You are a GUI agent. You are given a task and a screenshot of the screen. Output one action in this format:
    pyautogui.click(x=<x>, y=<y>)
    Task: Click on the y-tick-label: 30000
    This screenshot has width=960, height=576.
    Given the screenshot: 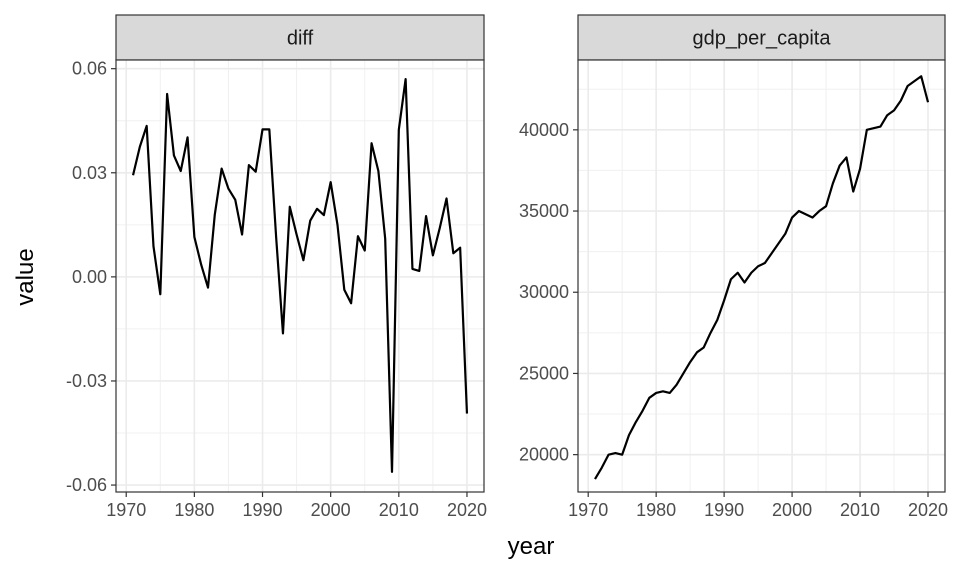 What is the action you would take?
    pyautogui.click(x=544, y=292)
    